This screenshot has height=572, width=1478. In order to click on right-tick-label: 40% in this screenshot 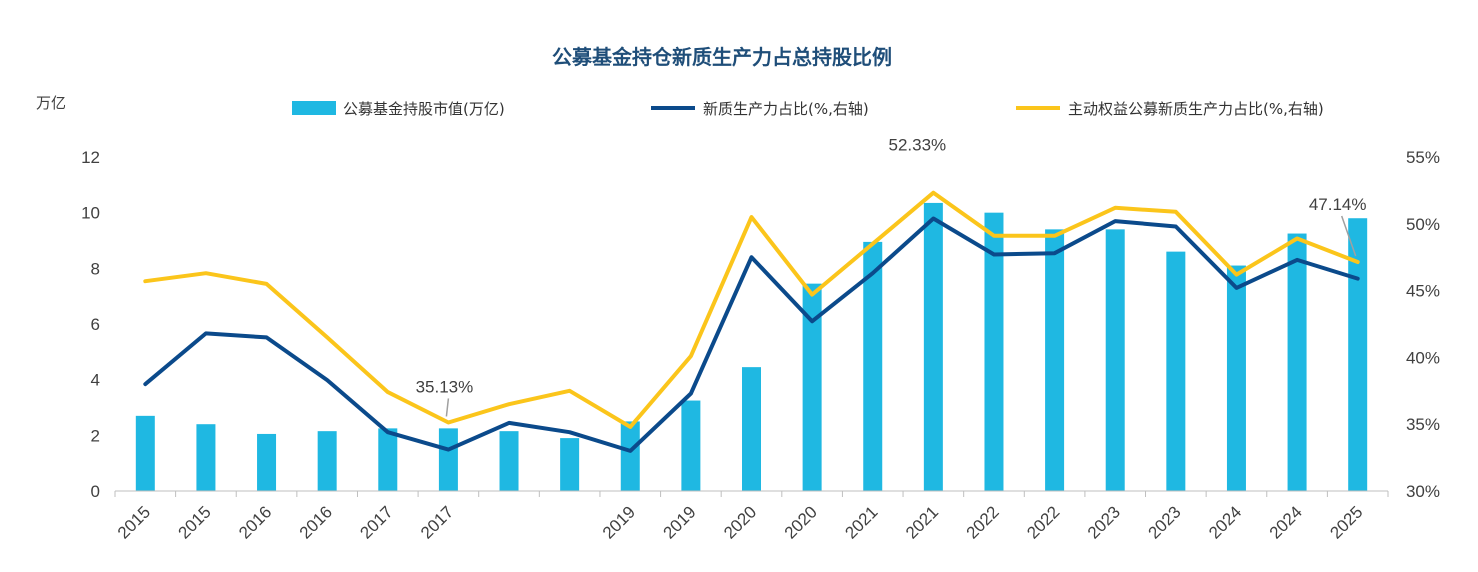, I will do `click(1423, 357)`.